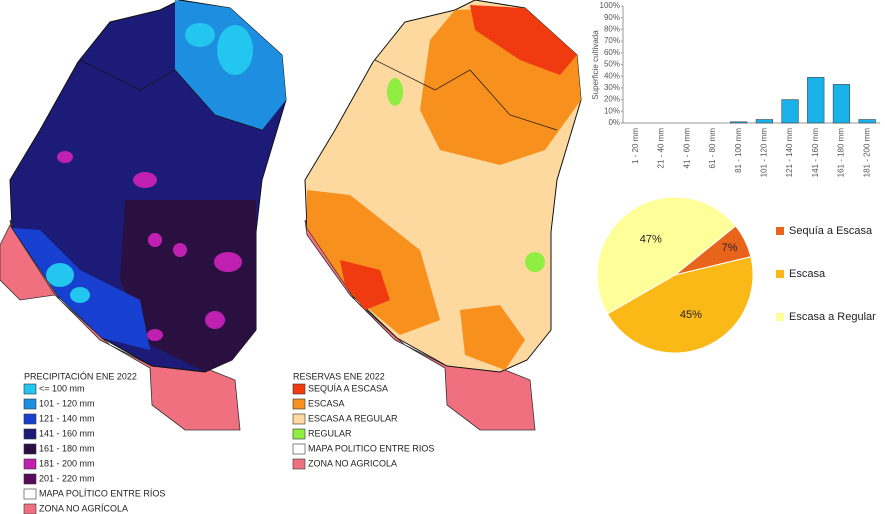 This screenshot has width=885, height=514. Describe the element at coordinates (730, 248) in the screenshot. I see `value-label: 7%` at that location.